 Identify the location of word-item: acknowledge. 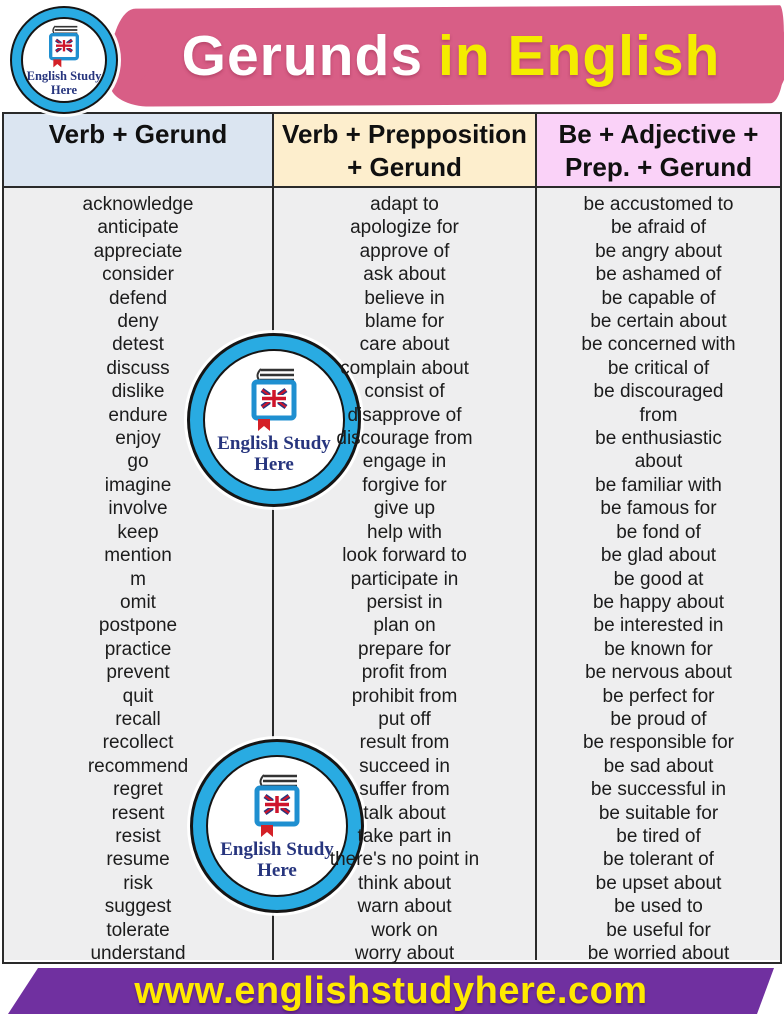
(138, 204).